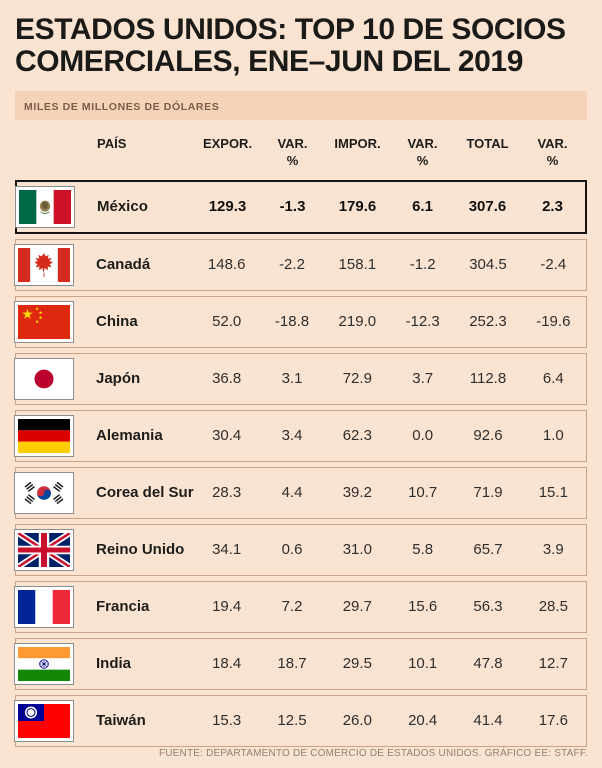  What do you see at coordinates (357, 379) in the screenshot?
I see `impor-value: 72.9` at bounding box center [357, 379].